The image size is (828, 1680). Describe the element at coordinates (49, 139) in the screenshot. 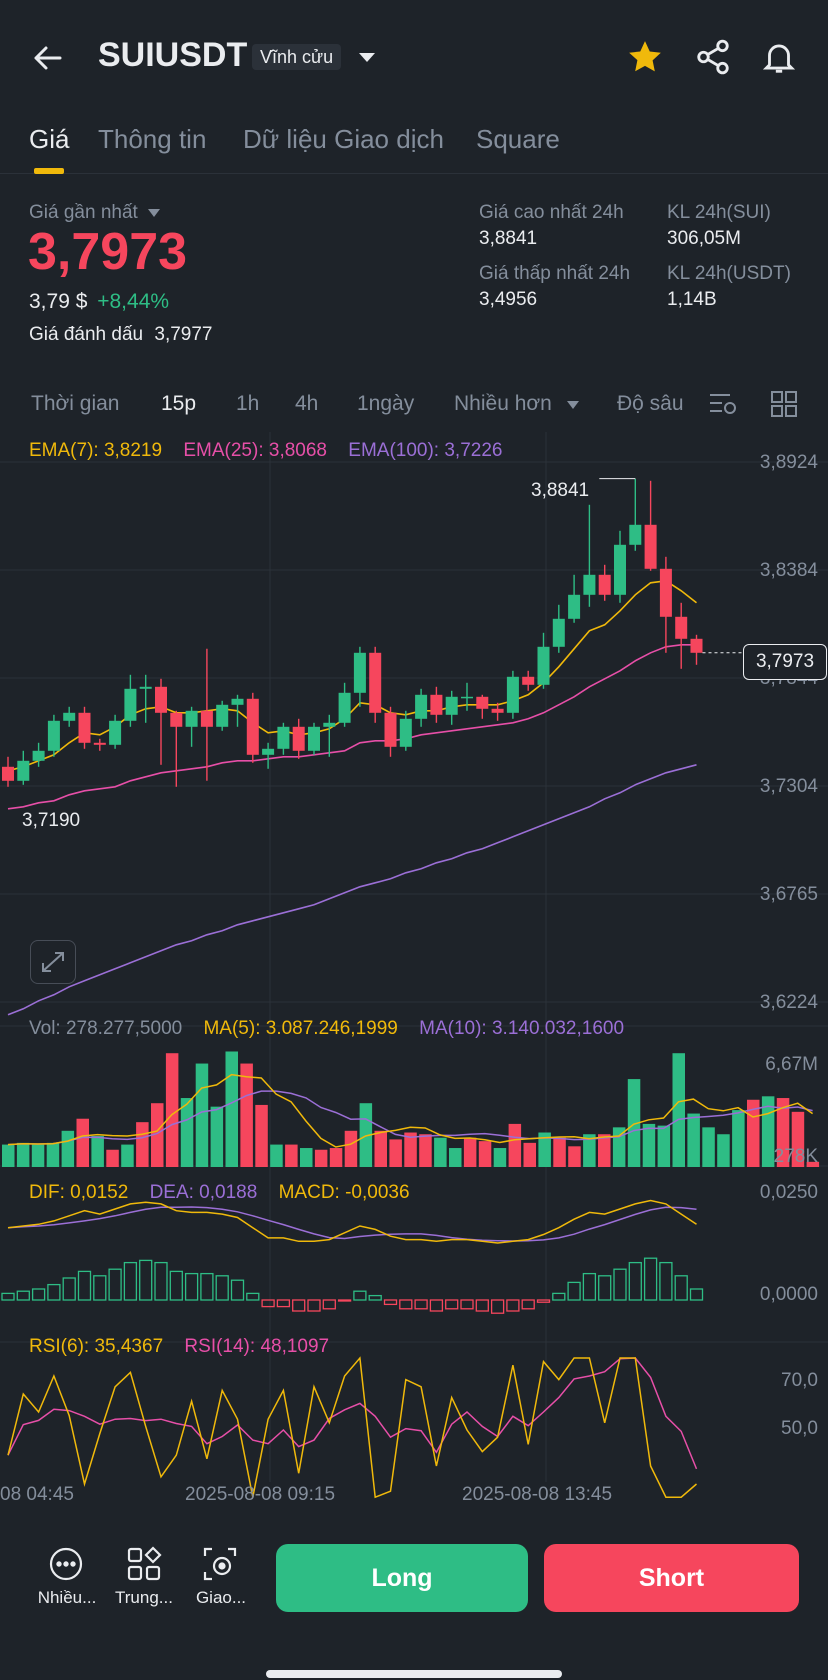

I see `tab-price: Giá` at that location.